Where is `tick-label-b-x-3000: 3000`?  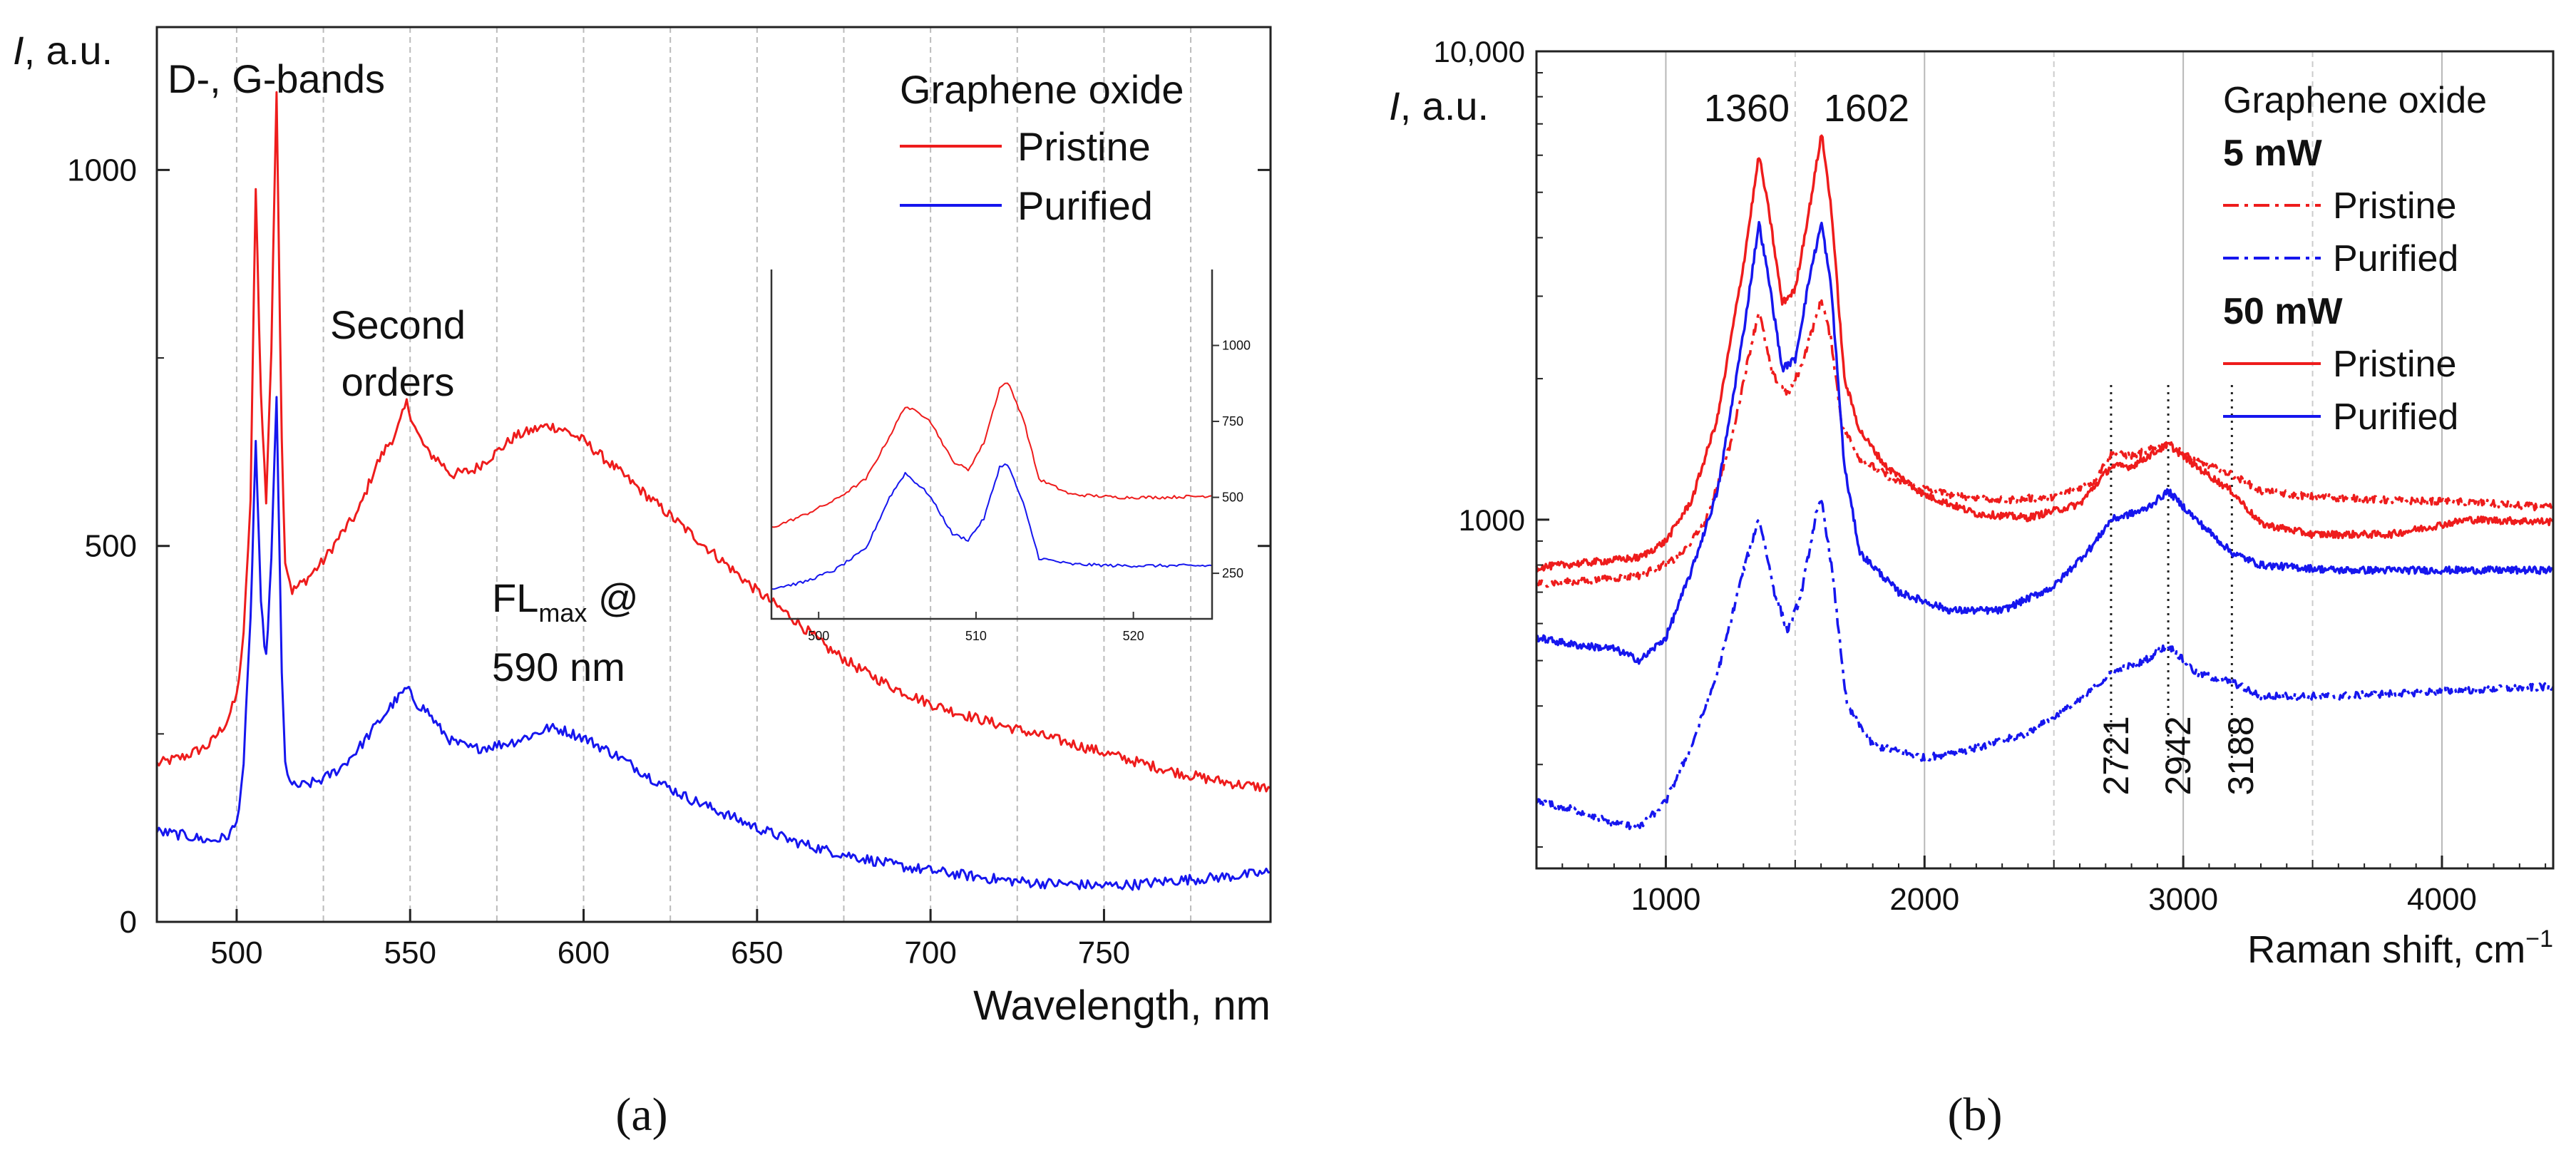
tick-label-b-x-3000: 3000 is located at coordinates (2183, 899).